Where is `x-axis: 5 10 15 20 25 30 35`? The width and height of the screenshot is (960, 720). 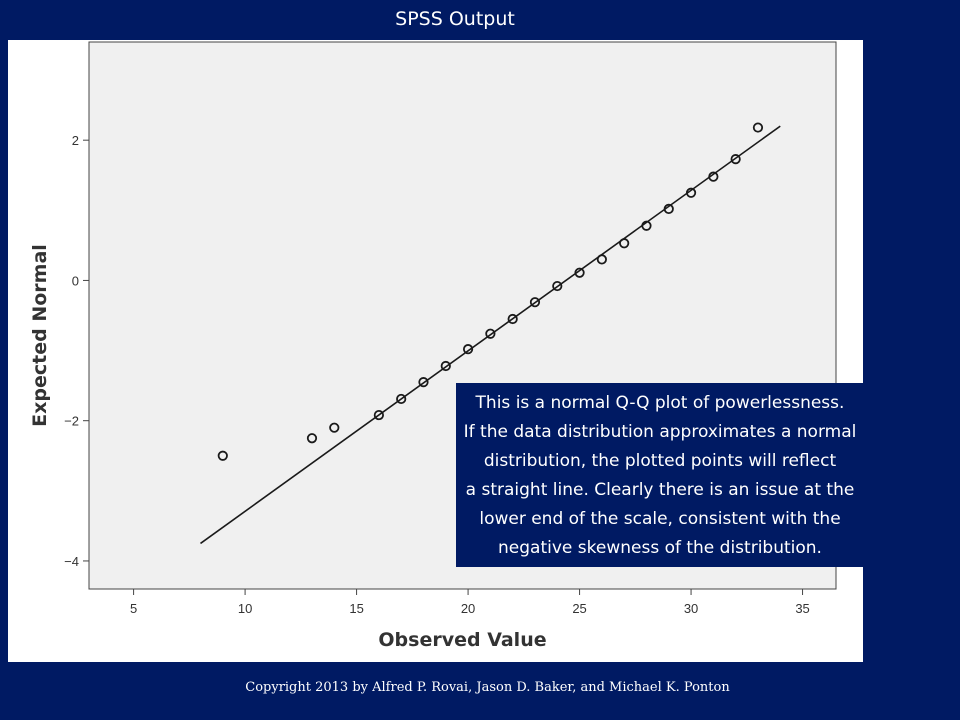
x-axis: 5 10 15 20 25 30 35 is located at coordinates (470, 602).